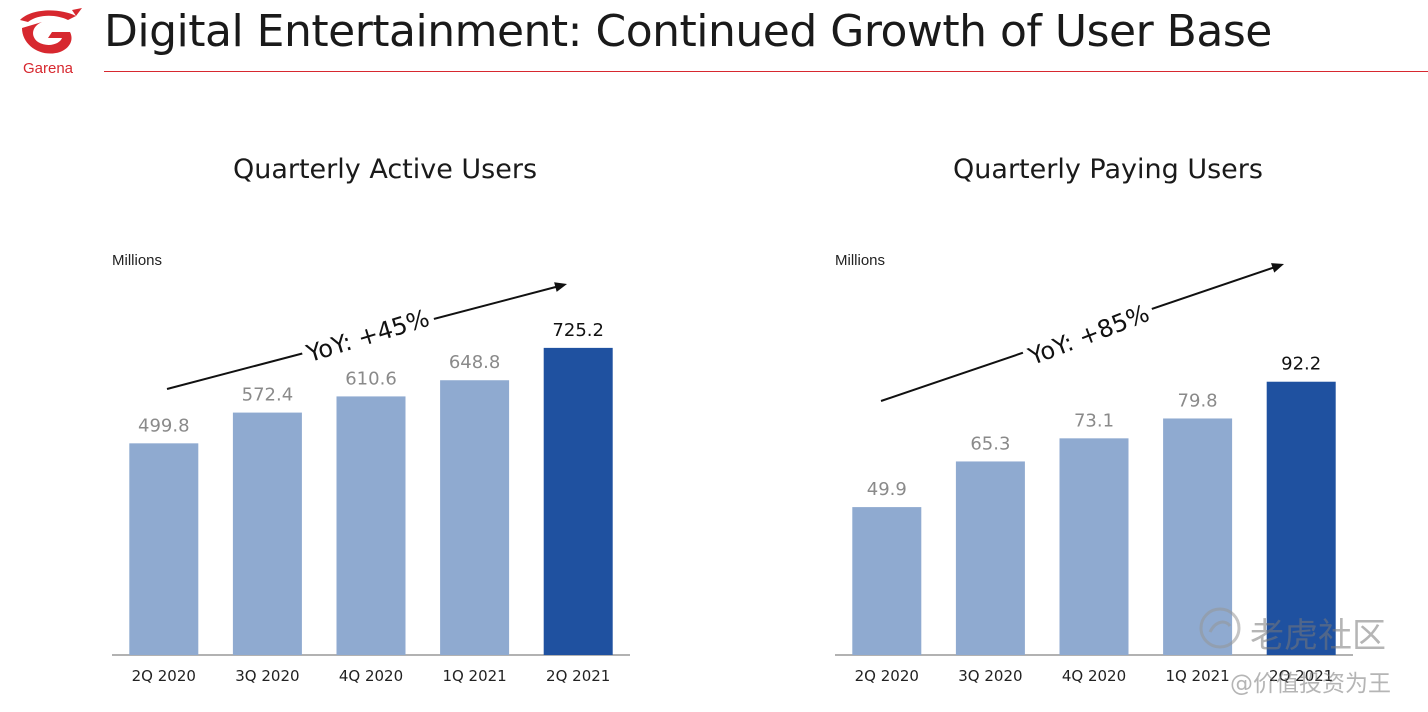  I want to click on garena-logo: Garena, so click(48, 41).